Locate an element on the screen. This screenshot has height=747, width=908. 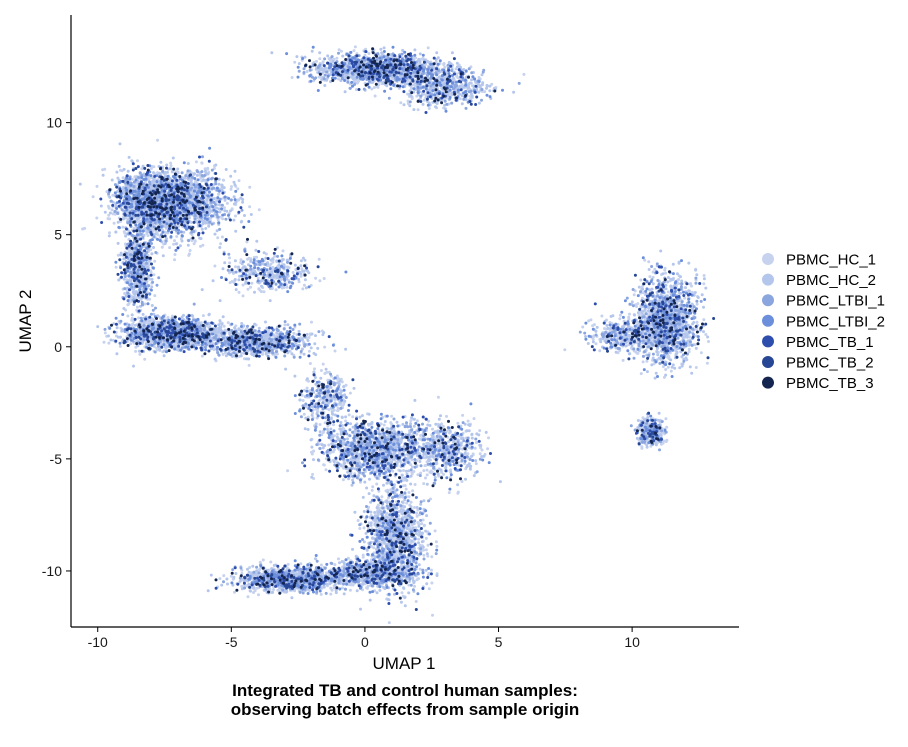
caption-line-1: Integrated TB and control human samples: is located at coordinates (405, 690).